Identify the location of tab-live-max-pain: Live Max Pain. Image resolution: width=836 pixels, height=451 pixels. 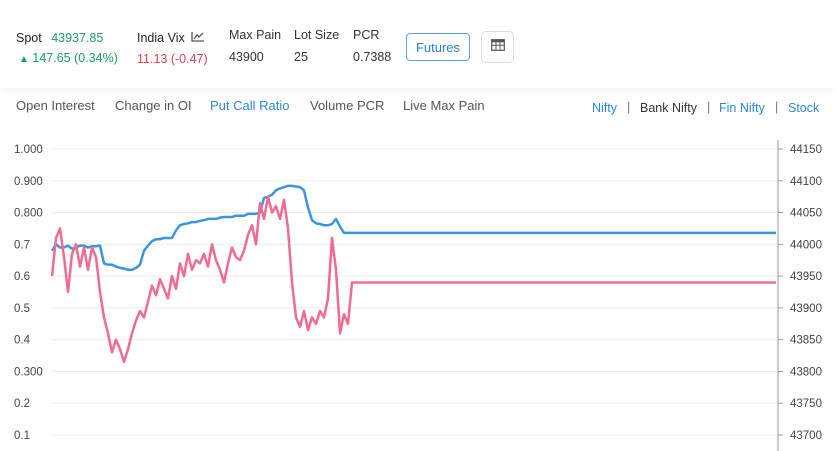
(444, 105).